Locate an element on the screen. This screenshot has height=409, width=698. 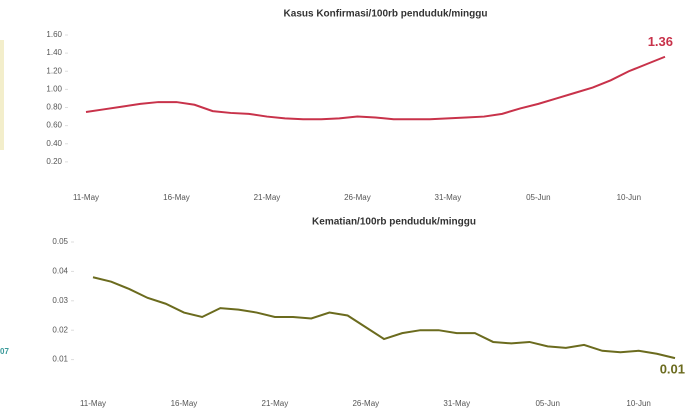
chart-title: Kasus Konfirmasi/100rb penduduk/minggu is located at coordinates (386, 14).